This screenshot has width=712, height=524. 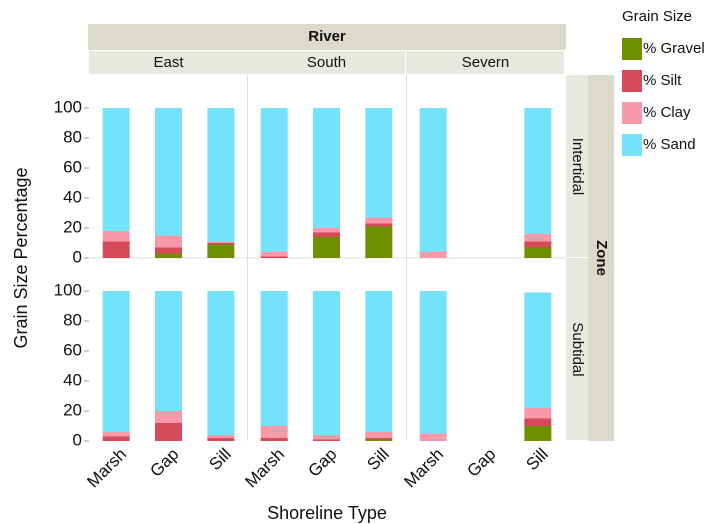 I want to click on legend-label: % Sand, so click(x=669, y=144).